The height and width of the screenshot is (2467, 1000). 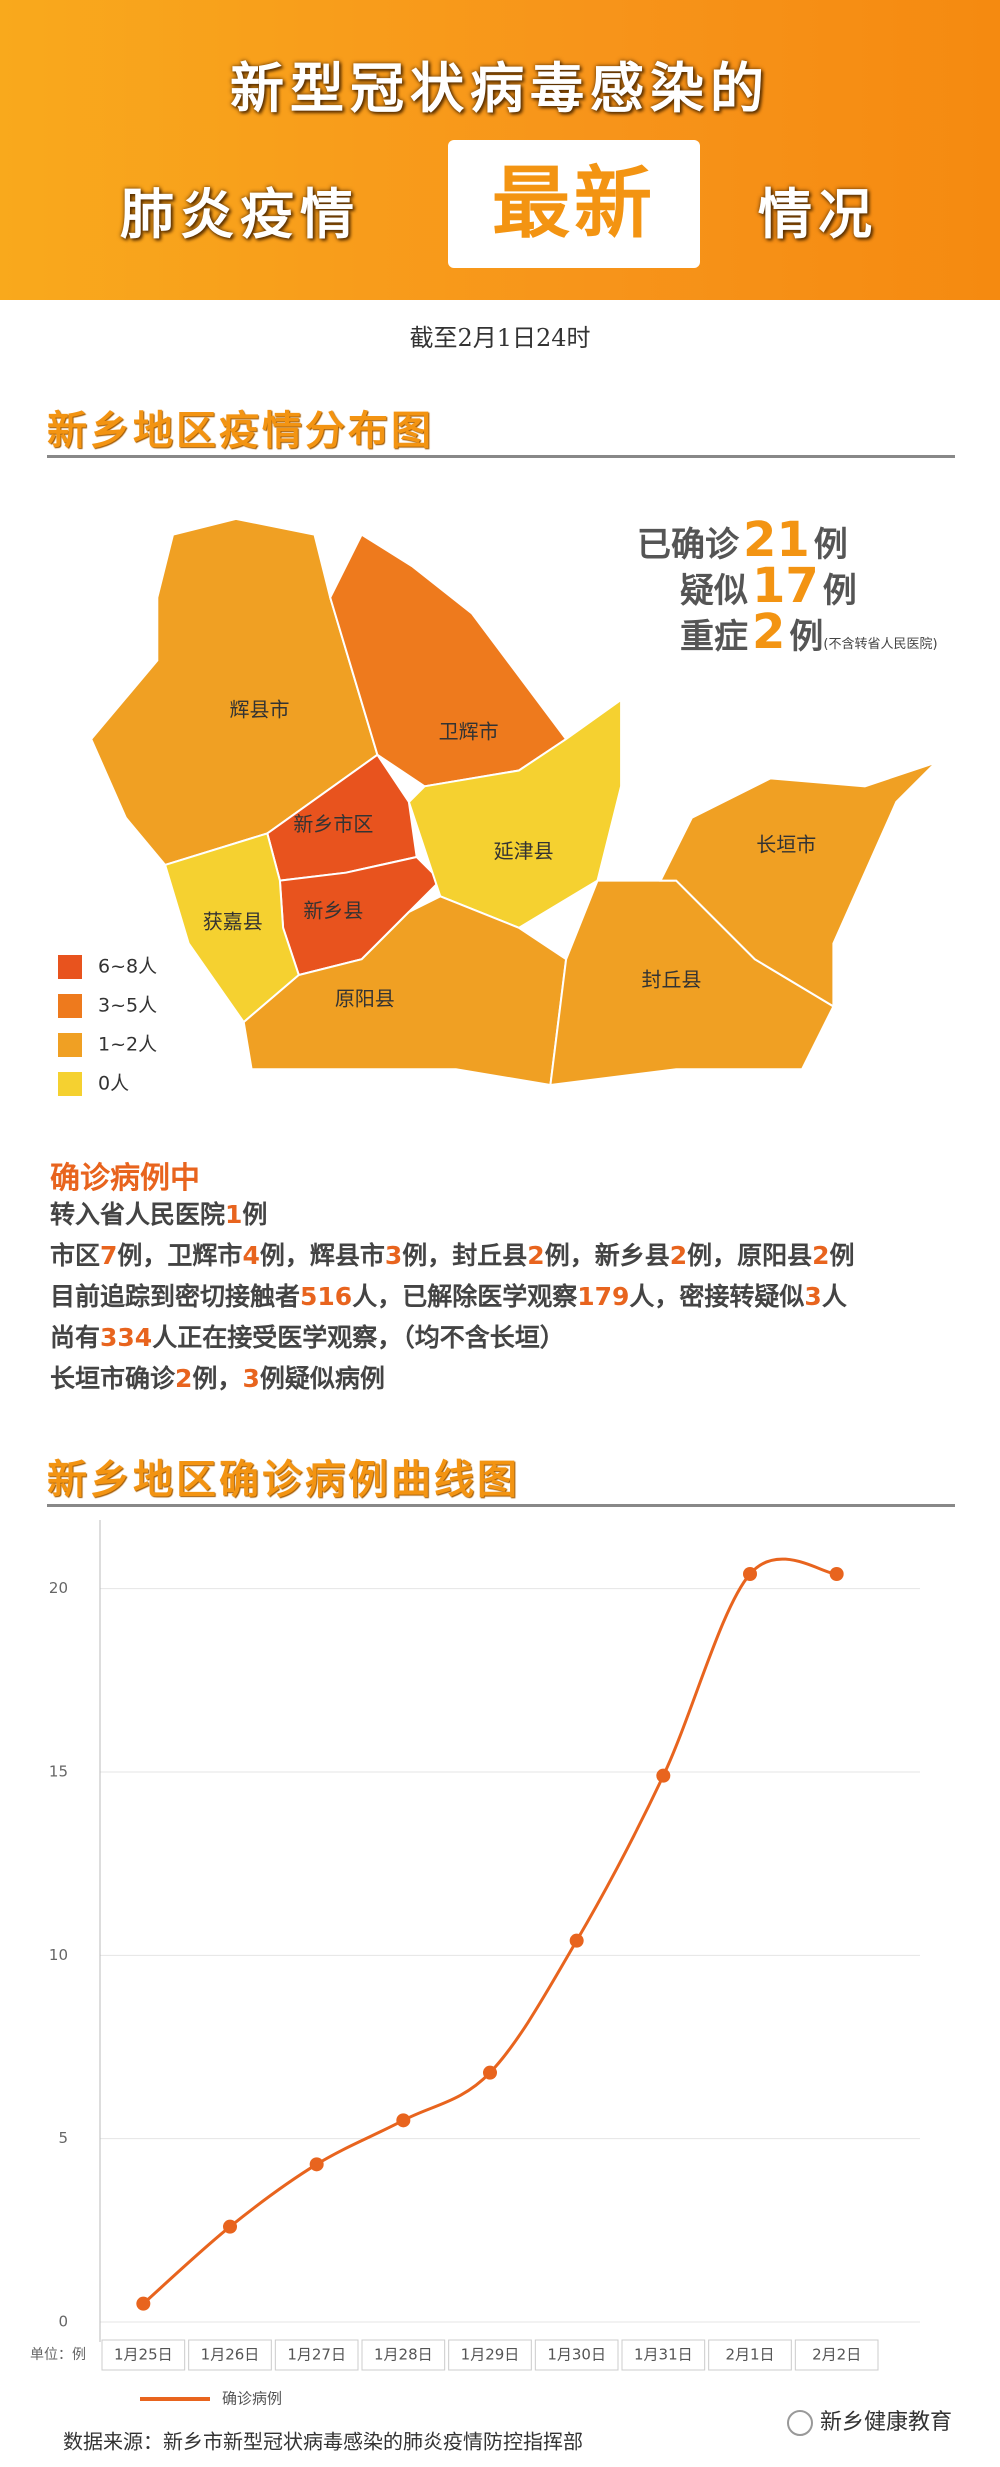 What do you see at coordinates (500, 338) in the screenshot?
I see `date: 截至2月1日24时` at bounding box center [500, 338].